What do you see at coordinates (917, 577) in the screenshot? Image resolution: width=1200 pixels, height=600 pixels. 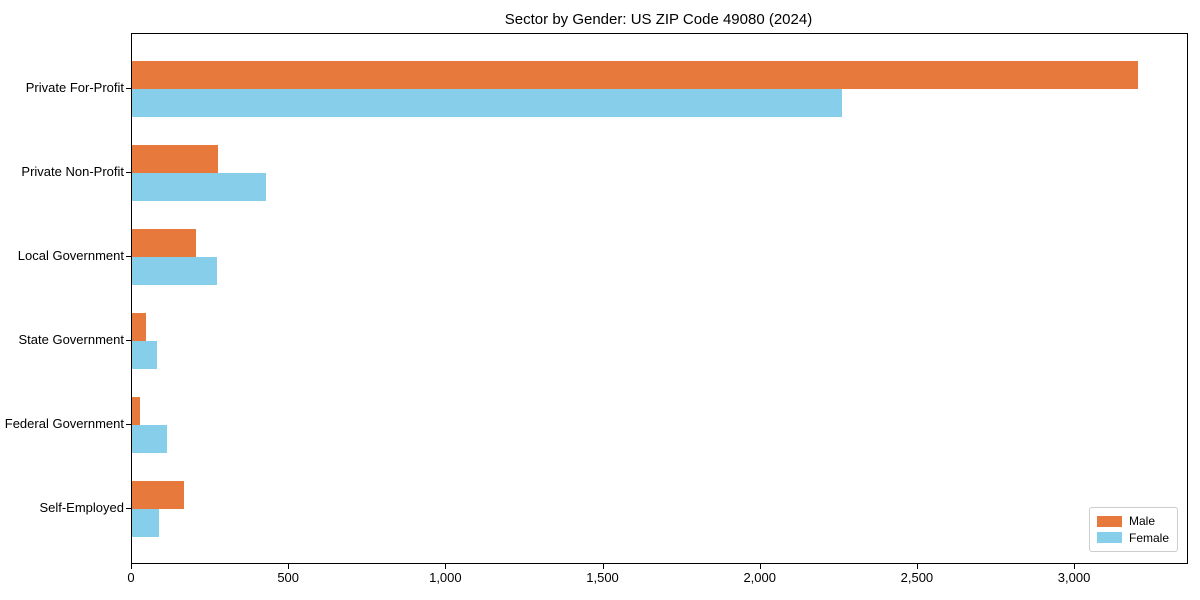 I see `x-axis-tick-2-500: 2,500` at bounding box center [917, 577].